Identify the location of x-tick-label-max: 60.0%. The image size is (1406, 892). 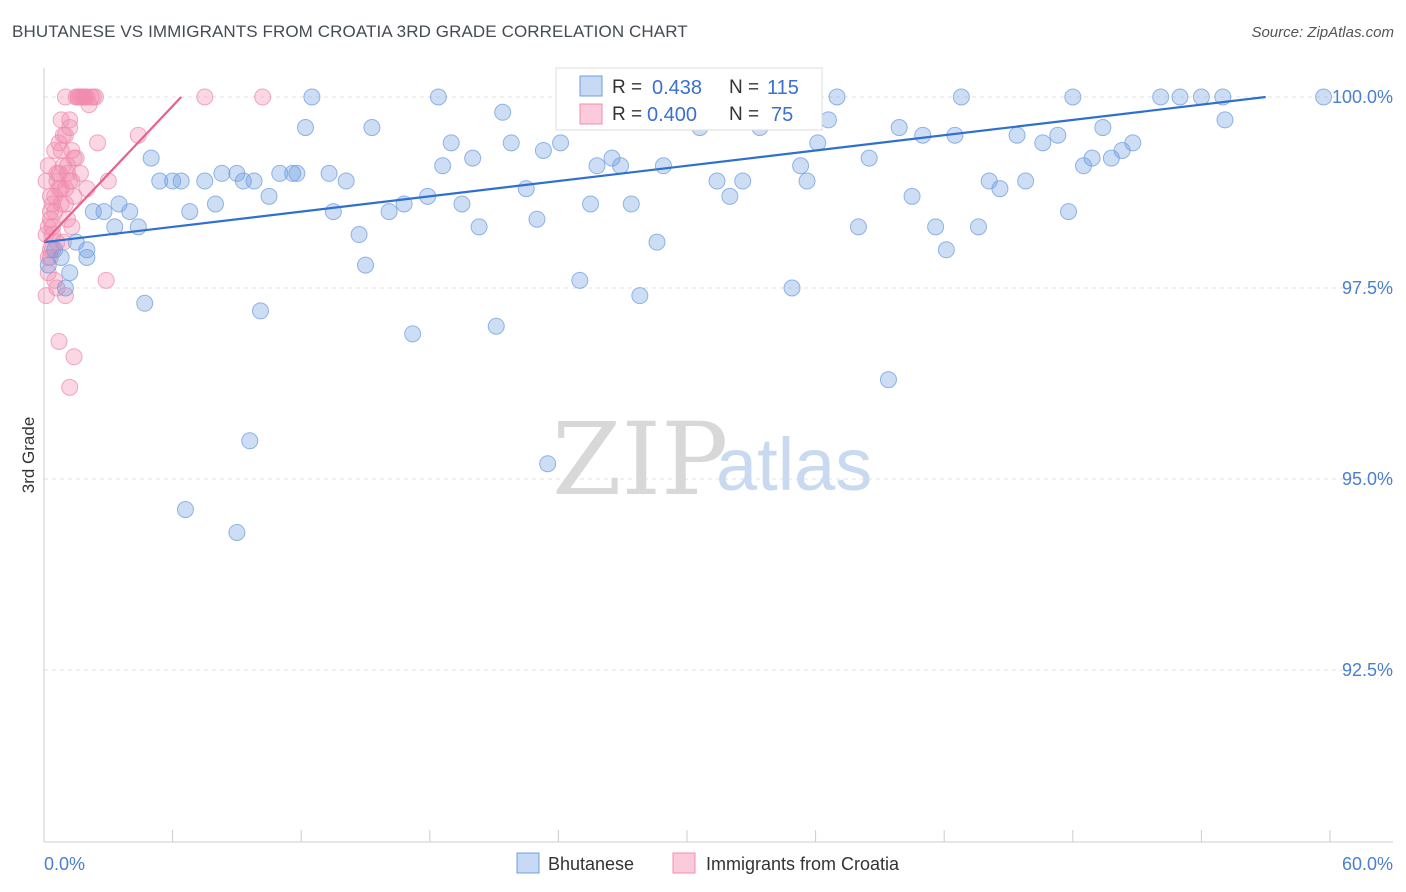
(1367, 864).